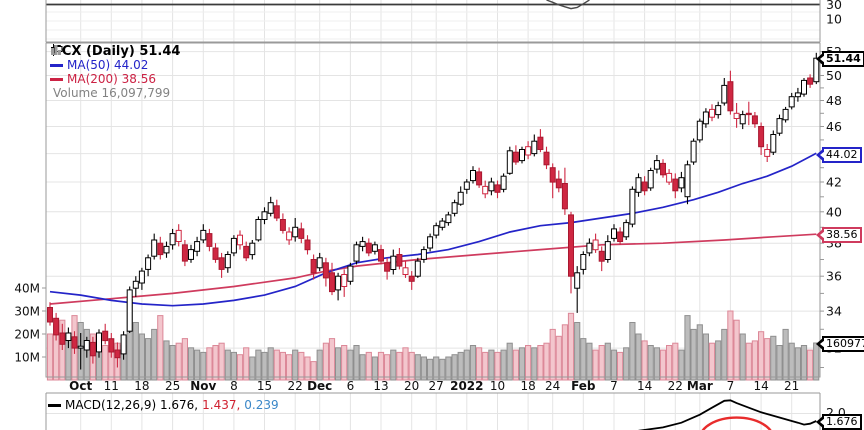  What do you see at coordinates (834, 182) in the screenshot?
I see `price-axis-label: 42` at bounding box center [834, 182].